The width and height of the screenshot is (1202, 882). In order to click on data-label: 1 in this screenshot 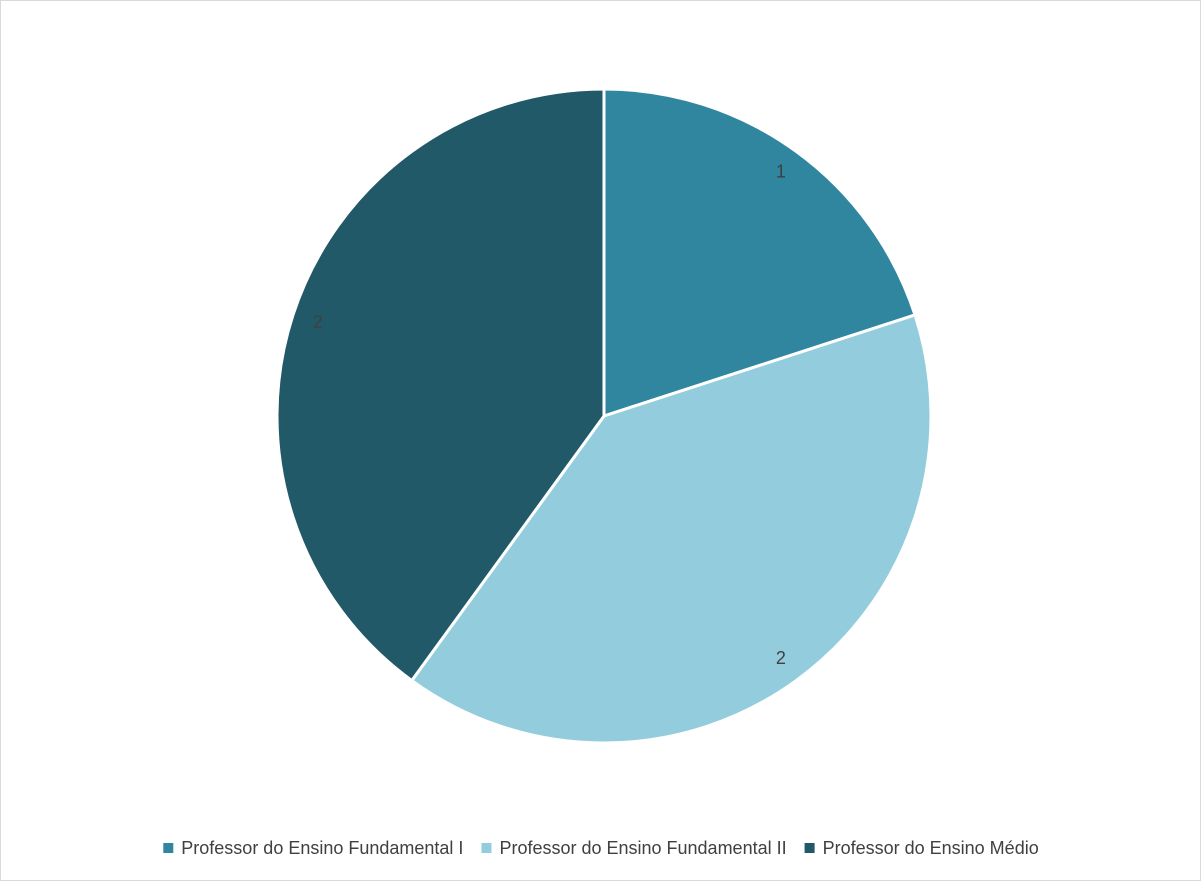, I will do `click(781, 171)`.